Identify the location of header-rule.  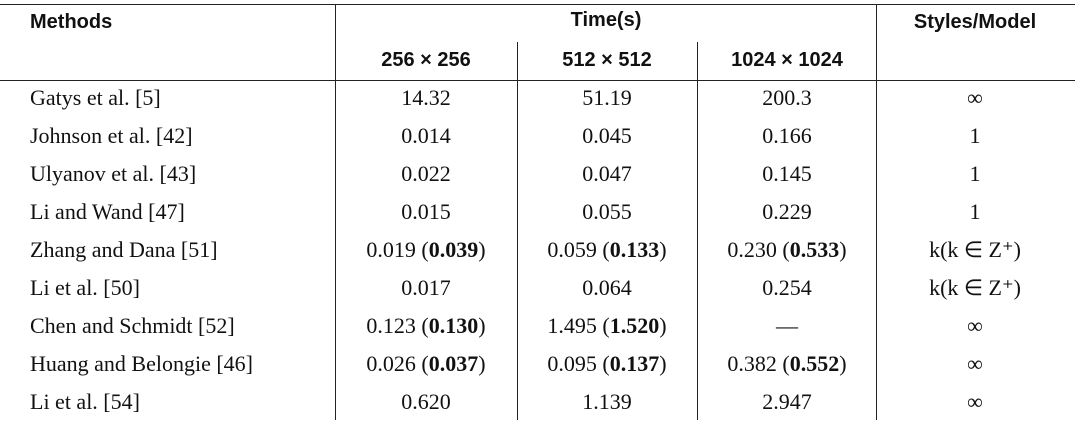
(537, 80).